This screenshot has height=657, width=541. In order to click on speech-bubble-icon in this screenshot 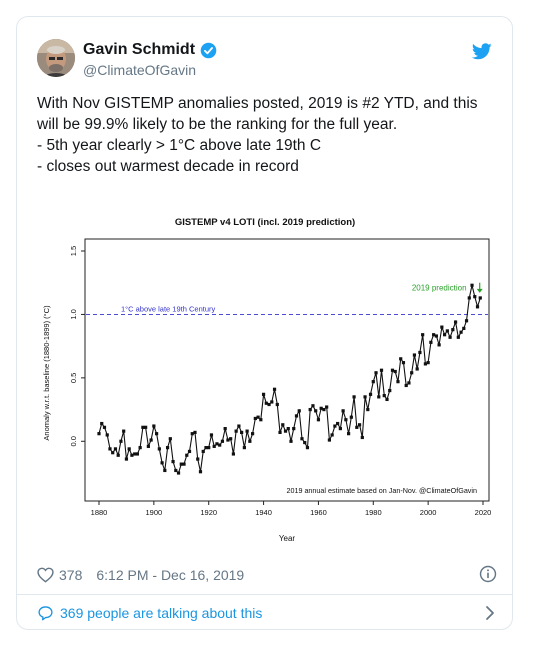, I will do `click(45, 613)`.